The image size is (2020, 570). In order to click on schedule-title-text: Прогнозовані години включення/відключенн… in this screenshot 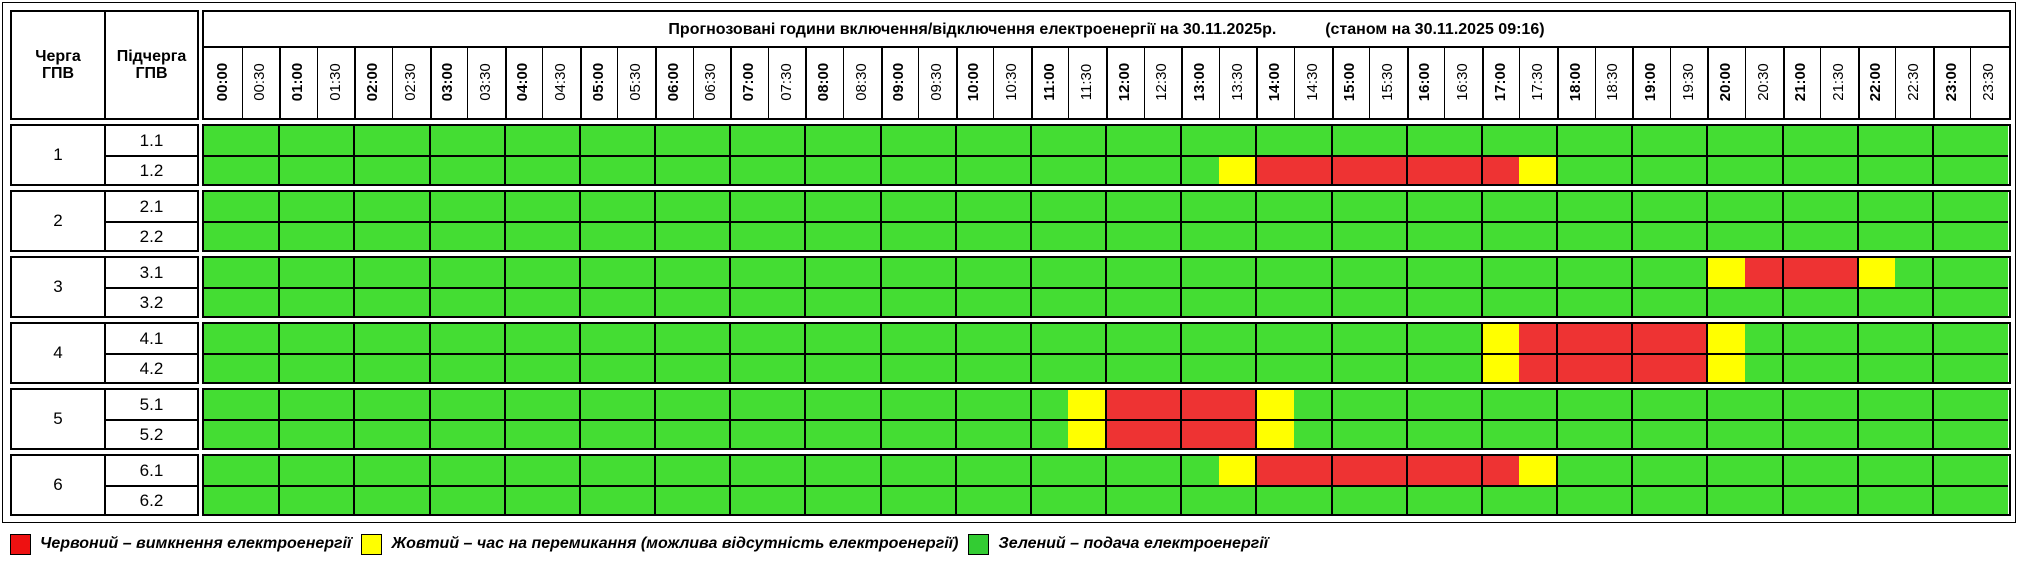, I will do `click(972, 29)`.